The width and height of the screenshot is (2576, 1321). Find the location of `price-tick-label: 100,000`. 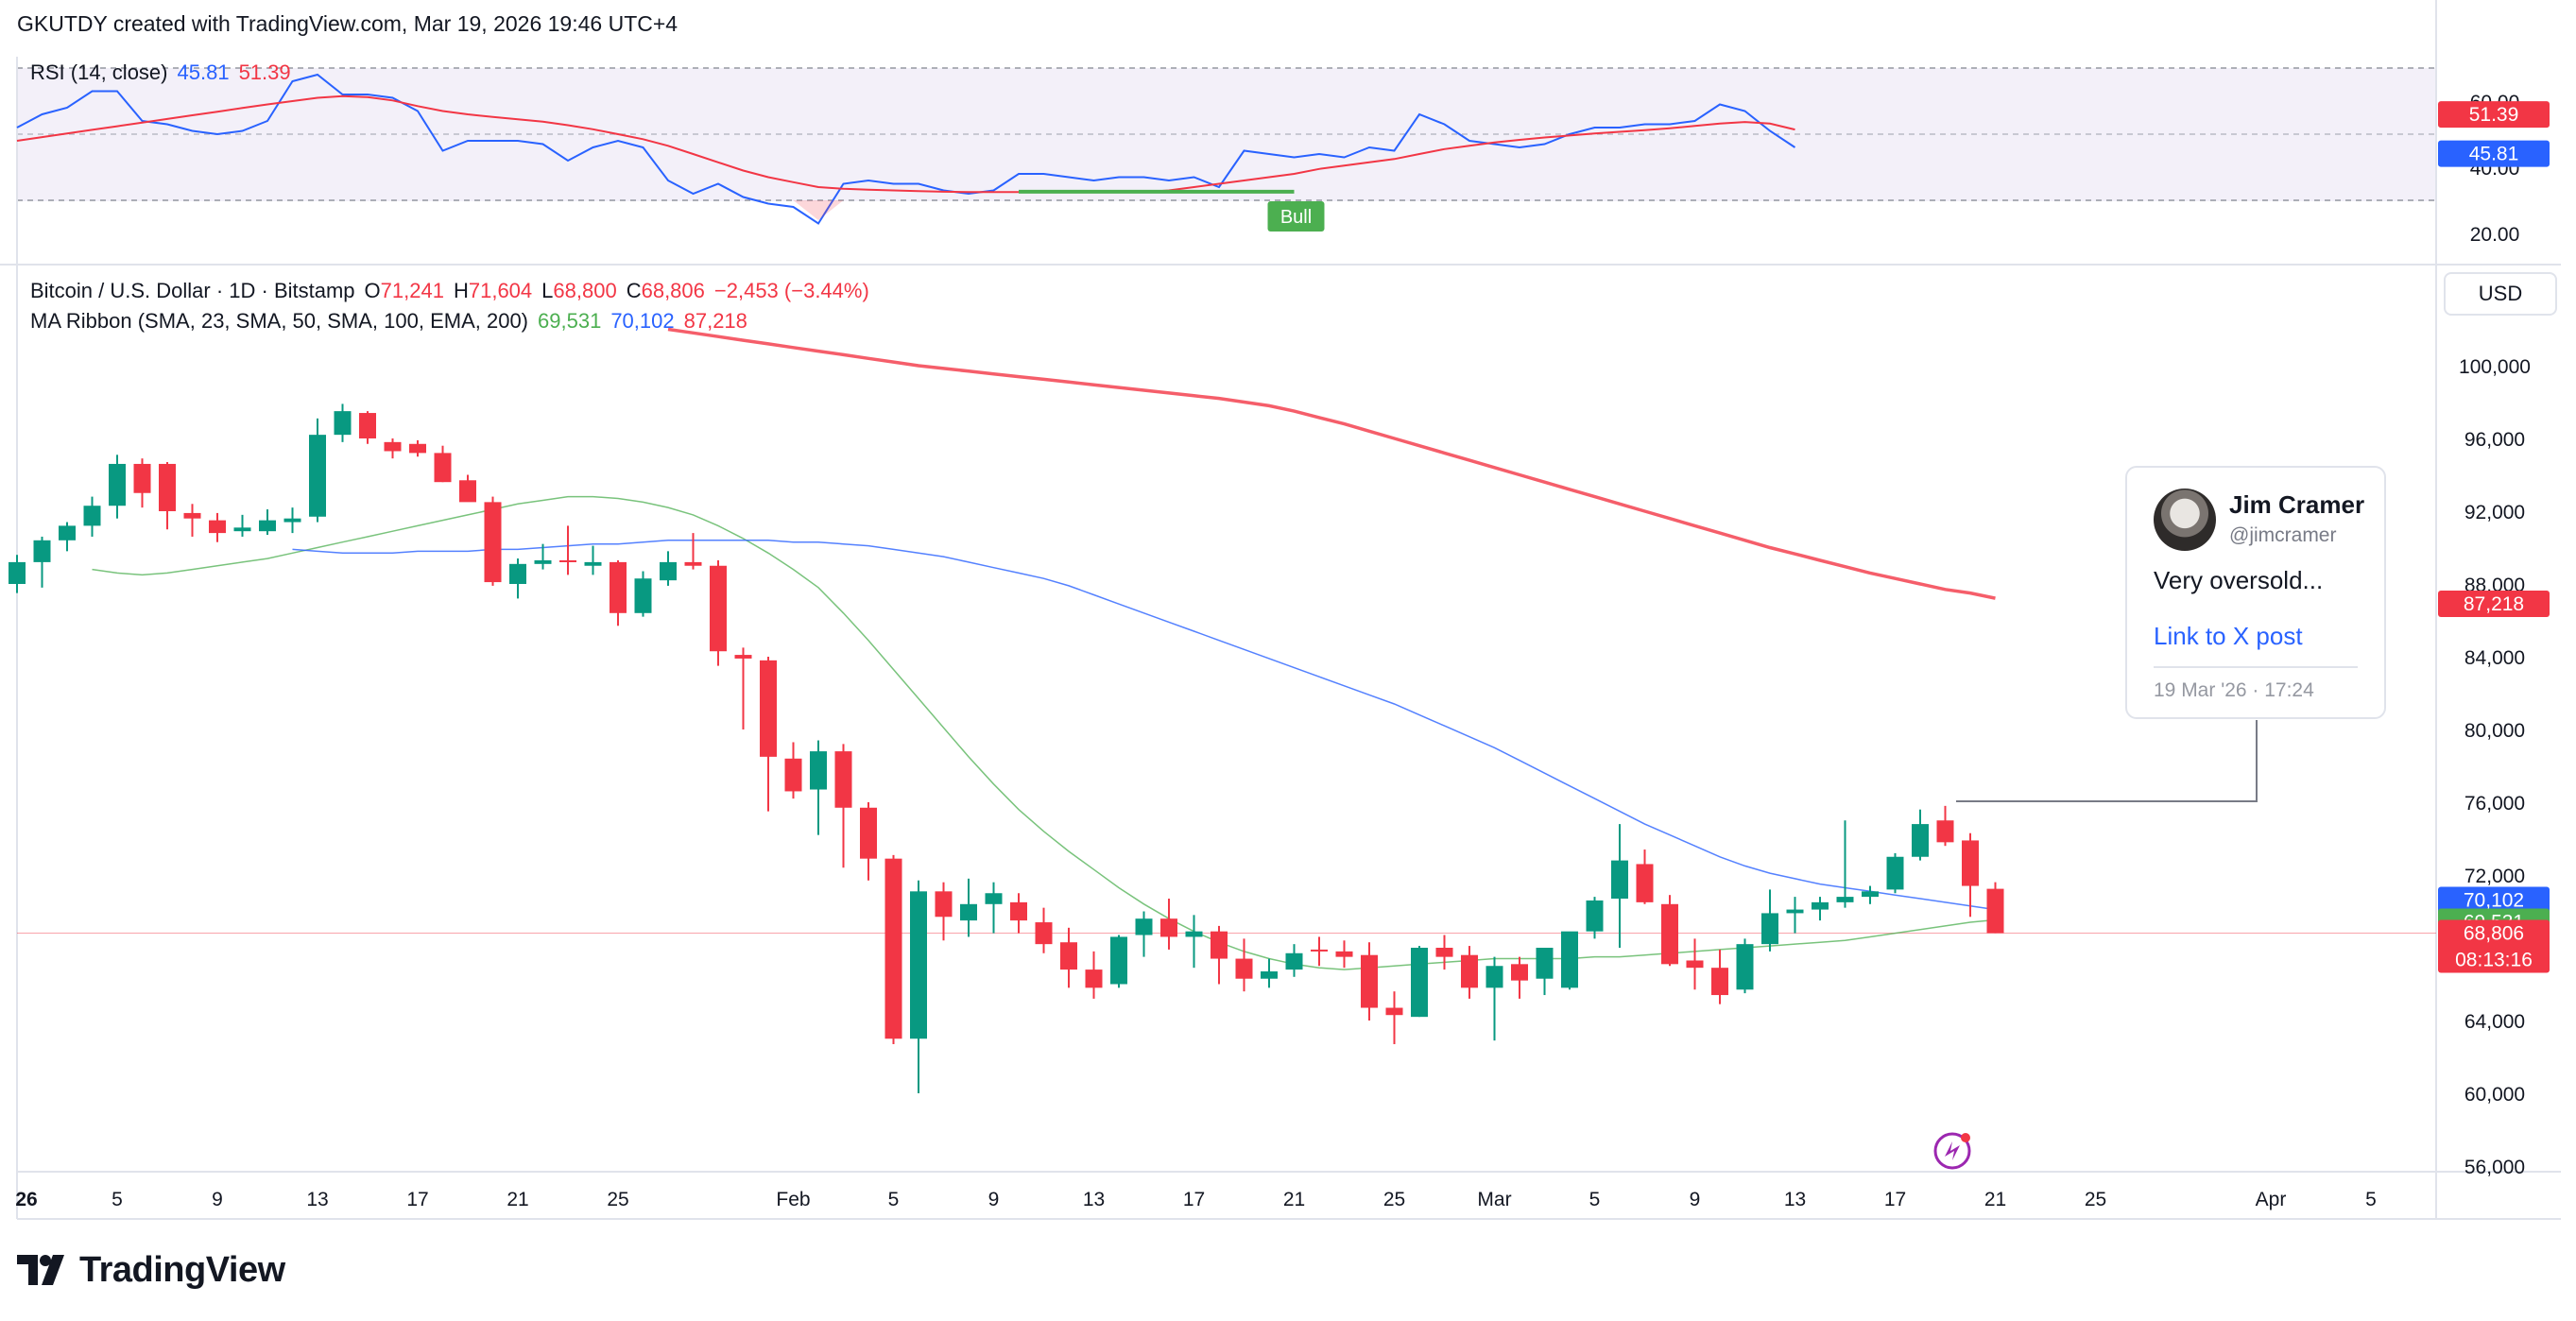

price-tick-label: 100,000 is located at coordinates (2495, 367).